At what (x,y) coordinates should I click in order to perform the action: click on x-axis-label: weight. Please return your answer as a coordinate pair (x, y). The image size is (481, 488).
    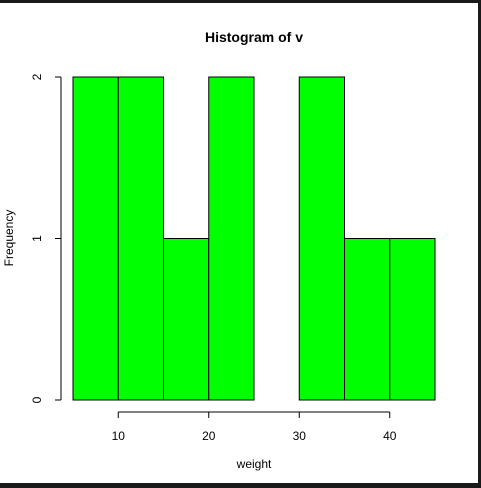
    Looking at the image, I should click on (254, 464).